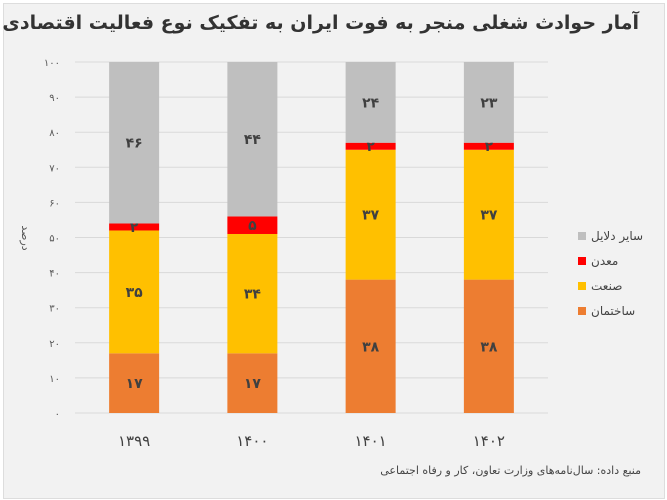 This screenshot has width=667, height=500. I want to click on y-tick-label: ۸۰, so click(54, 133).